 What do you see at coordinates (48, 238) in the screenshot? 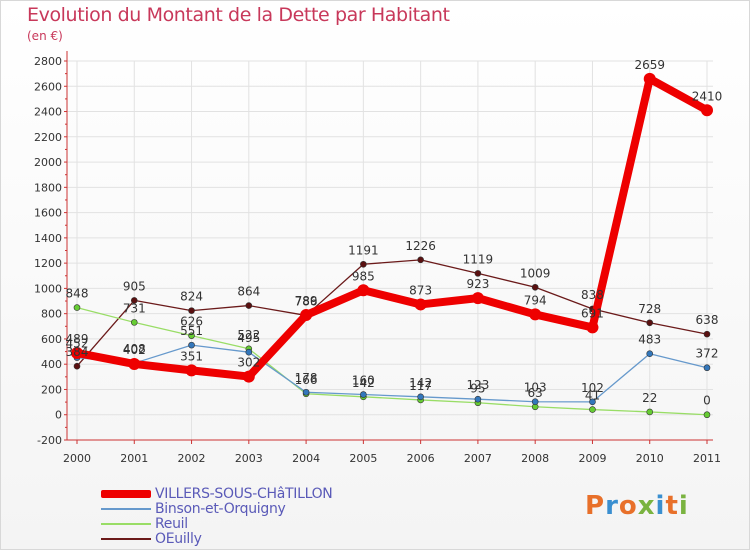
I see `y-tick-label: 1400` at bounding box center [48, 238].